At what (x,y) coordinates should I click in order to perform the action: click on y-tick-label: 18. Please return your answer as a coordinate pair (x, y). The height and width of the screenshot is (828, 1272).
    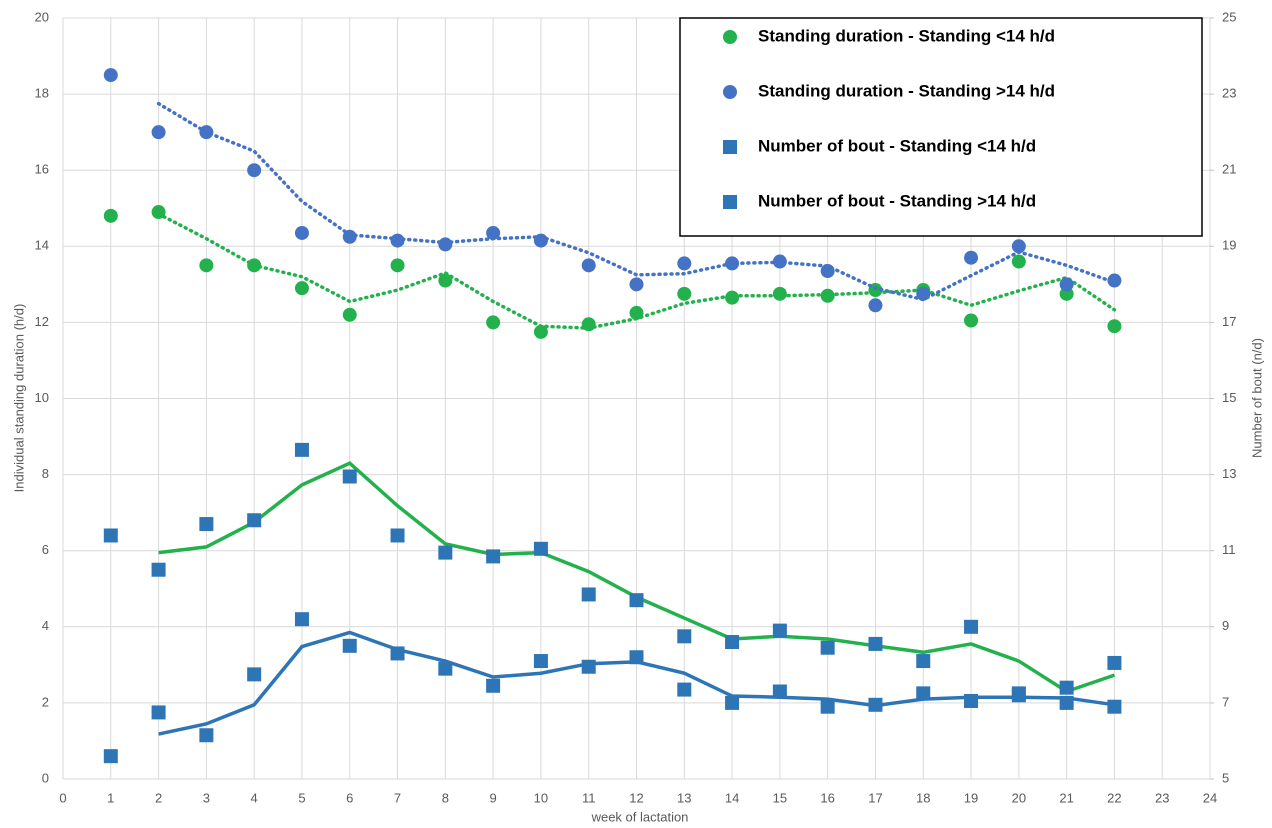
    Looking at the image, I should click on (42, 93).